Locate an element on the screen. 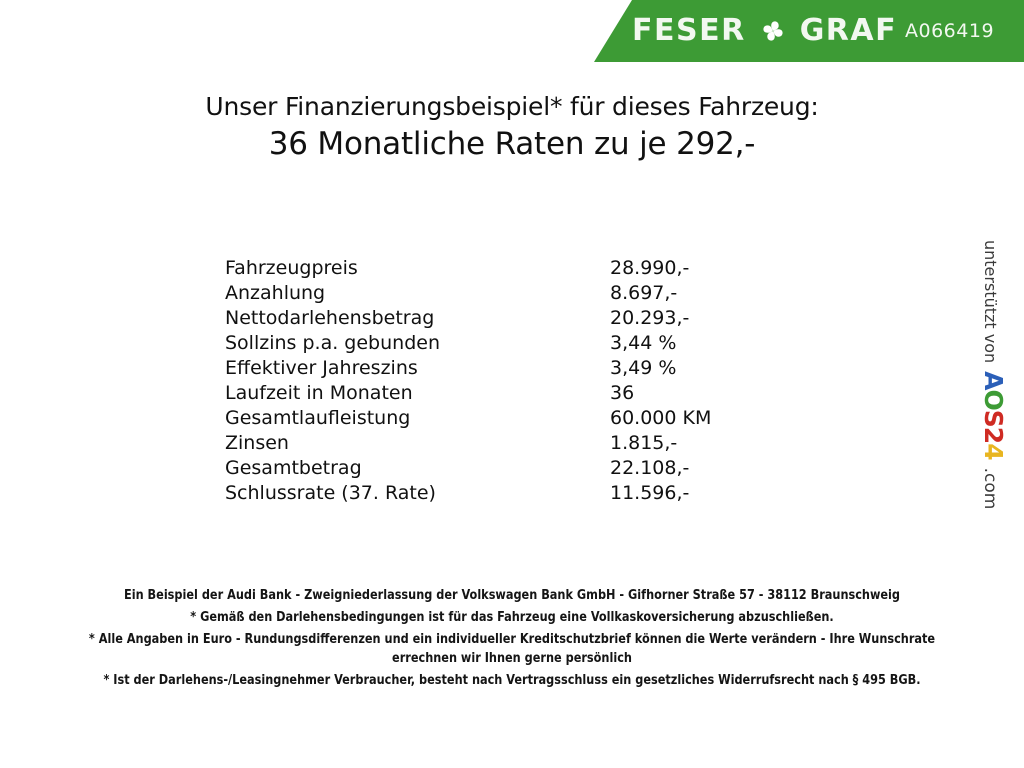 The image size is (1024, 768). sponsor-sidebar: unterstützt von AOS24 .com is located at coordinates (997, 390).